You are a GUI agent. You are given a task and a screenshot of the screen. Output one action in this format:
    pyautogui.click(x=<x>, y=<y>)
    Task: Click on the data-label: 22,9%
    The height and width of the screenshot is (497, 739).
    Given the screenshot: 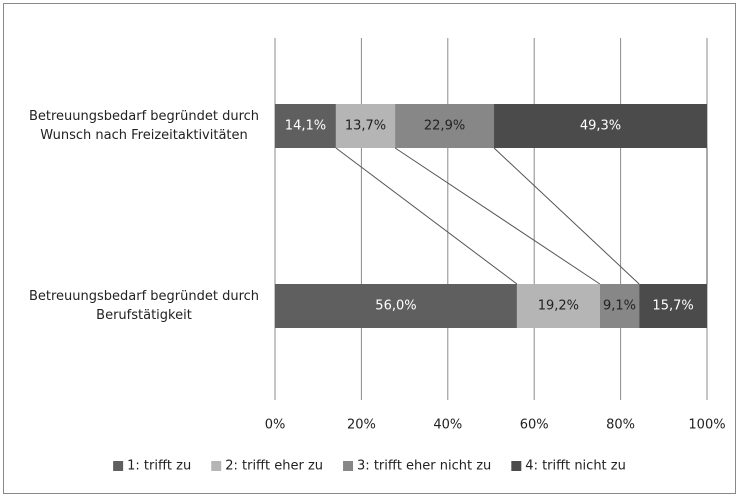 What is the action you would take?
    pyautogui.click(x=444, y=126)
    